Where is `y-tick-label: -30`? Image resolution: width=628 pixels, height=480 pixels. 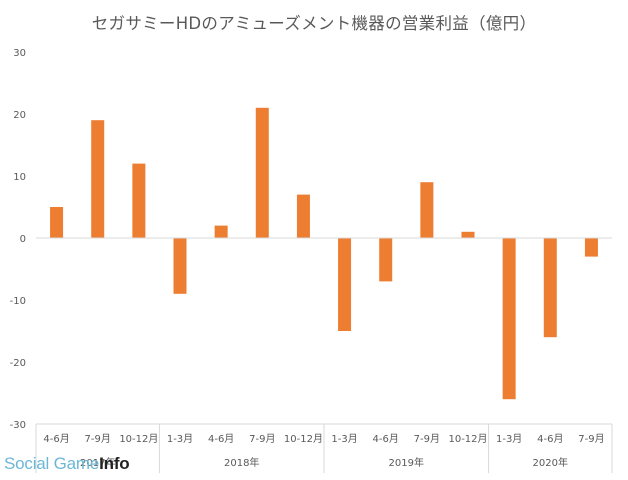 y-tick-label: -30 is located at coordinates (18, 425).